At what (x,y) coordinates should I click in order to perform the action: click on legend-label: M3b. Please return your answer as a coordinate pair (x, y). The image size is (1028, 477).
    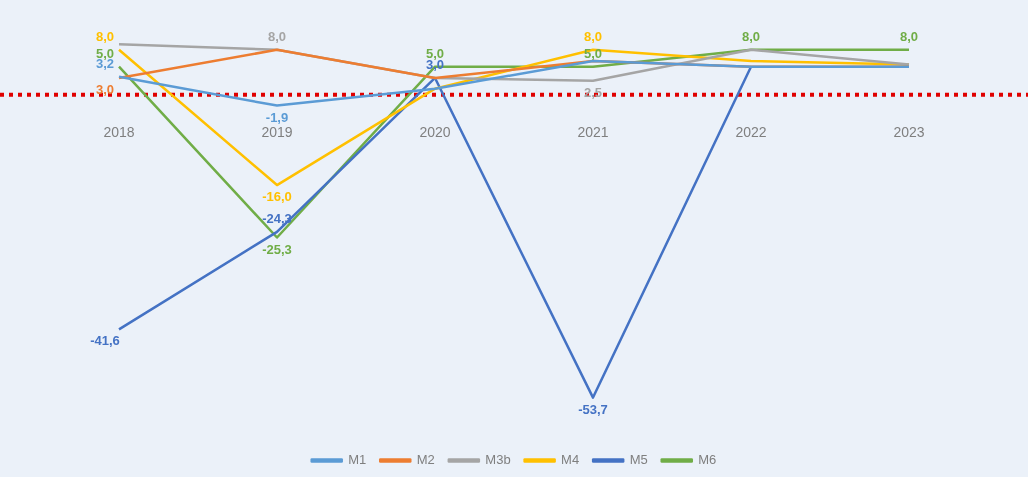
    Looking at the image, I should click on (498, 460).